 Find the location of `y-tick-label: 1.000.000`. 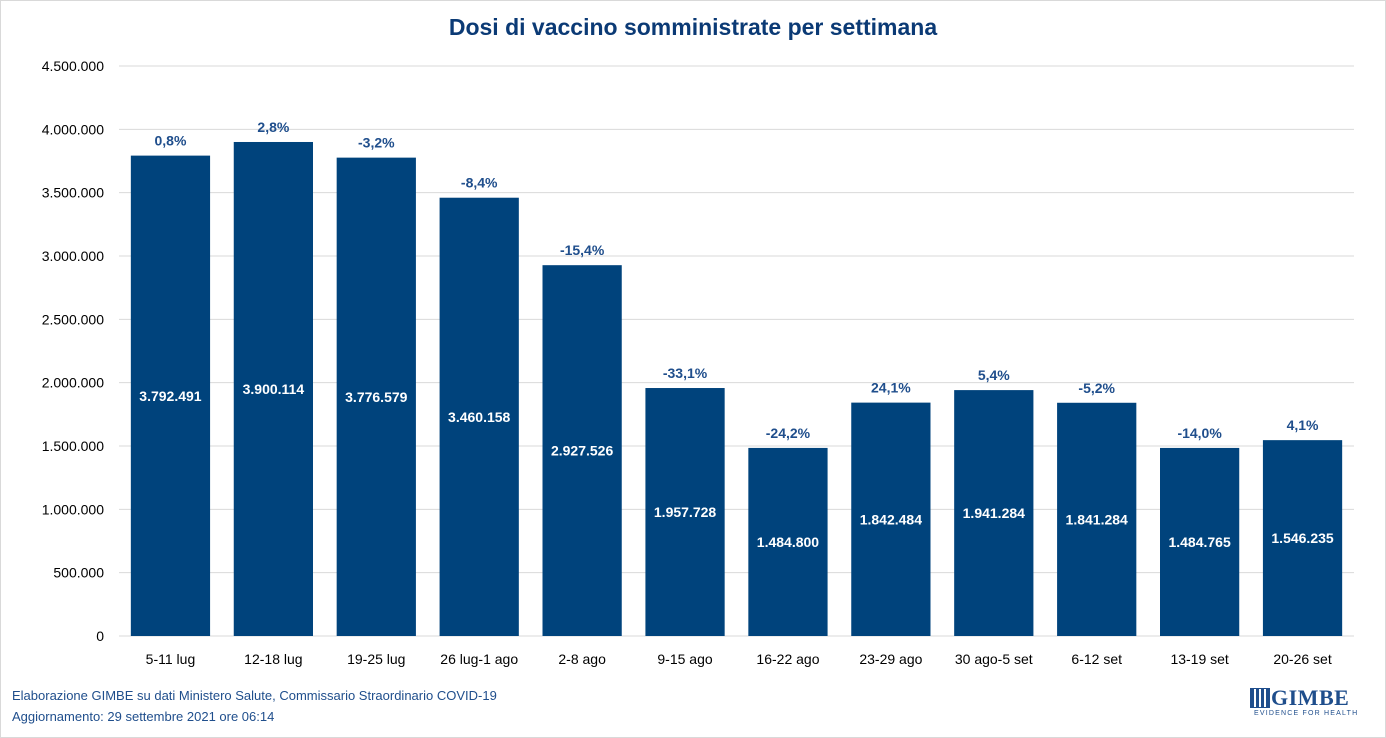

y-tick-label: 1.000.000 is located at coordinates (73, 509).